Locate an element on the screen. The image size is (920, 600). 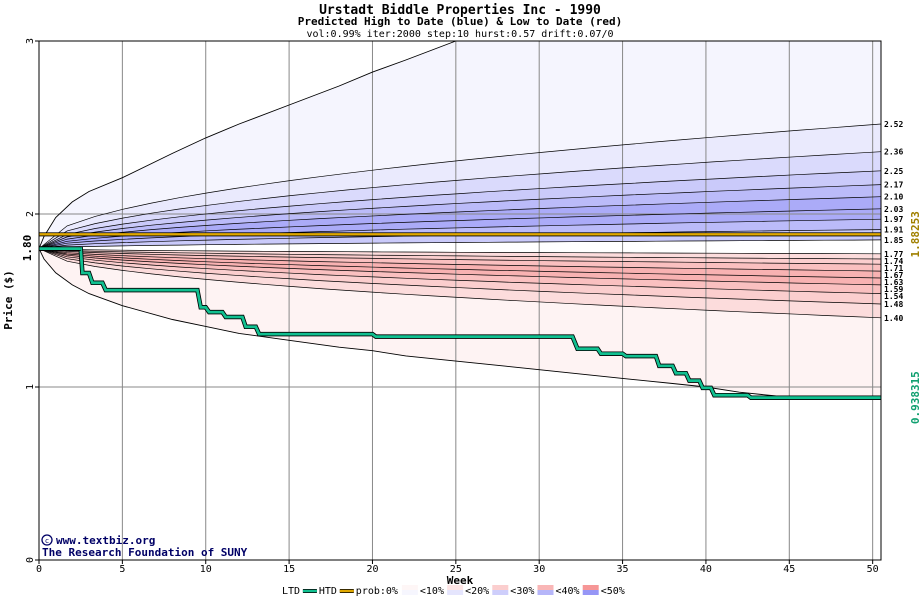
y-axis-ticks: 0 1 2 3 is located at coordinates (32, 300).